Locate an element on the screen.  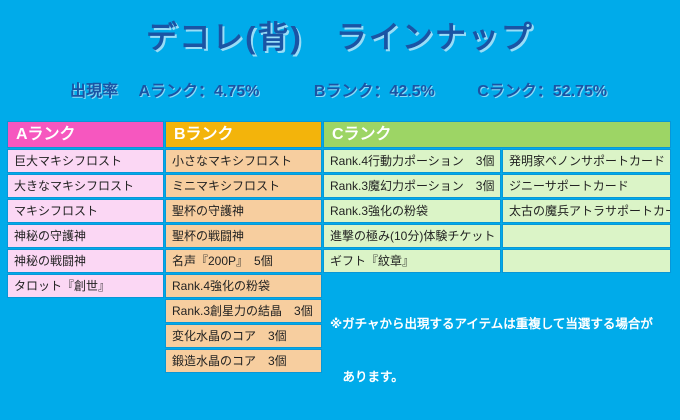
rank-a-item: タロット『創世』 is located at coordinates (85, 286).